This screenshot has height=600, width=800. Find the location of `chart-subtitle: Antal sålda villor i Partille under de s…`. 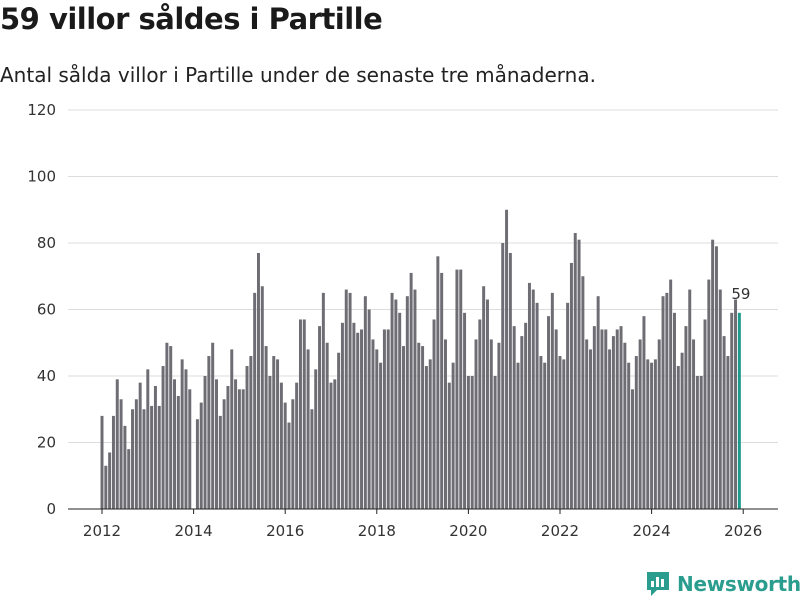

chart-subtitle: Antal sålda villor i Partille under de s… is located at coordinates (298, 75).